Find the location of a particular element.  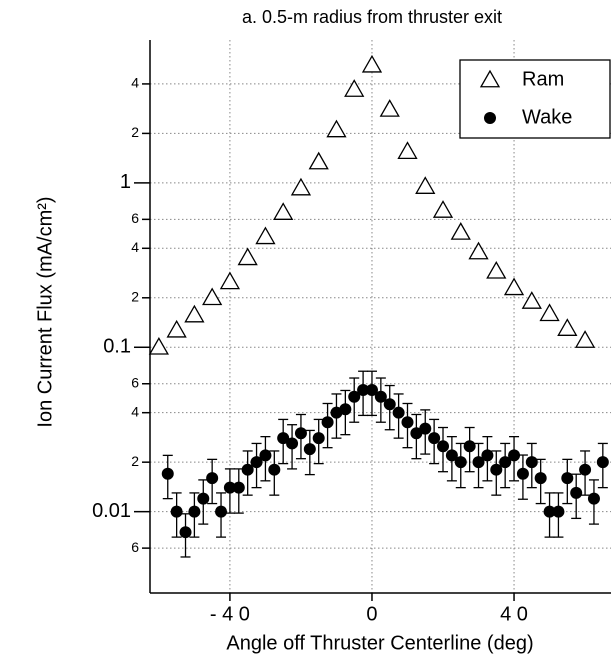

x-tick-label: - 4 0 is located at coordinates (230, 614).